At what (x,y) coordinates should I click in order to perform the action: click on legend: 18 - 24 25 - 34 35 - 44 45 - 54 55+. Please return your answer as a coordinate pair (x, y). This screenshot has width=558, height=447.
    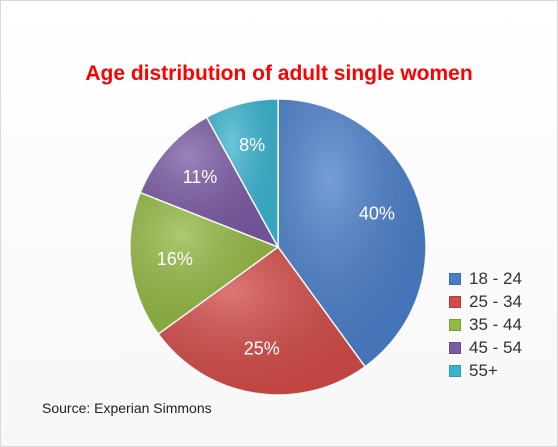
    Looking at the image, I should click on (485, 324).